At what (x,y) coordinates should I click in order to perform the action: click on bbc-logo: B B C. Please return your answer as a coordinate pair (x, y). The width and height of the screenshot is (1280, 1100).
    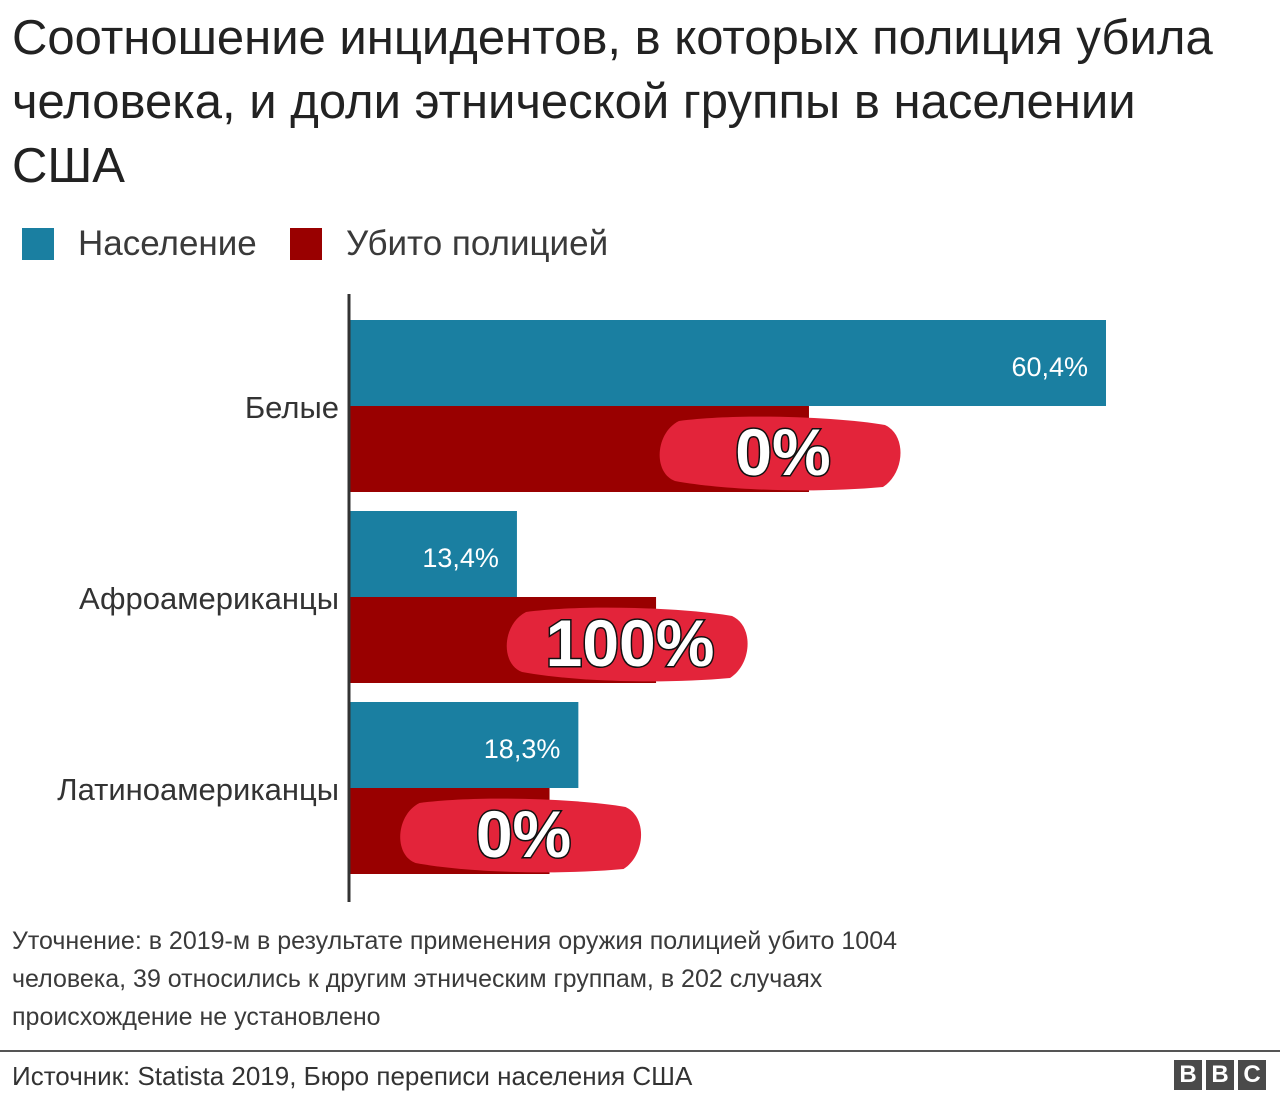
    Looking at the image, I should click on (1220, 1075).